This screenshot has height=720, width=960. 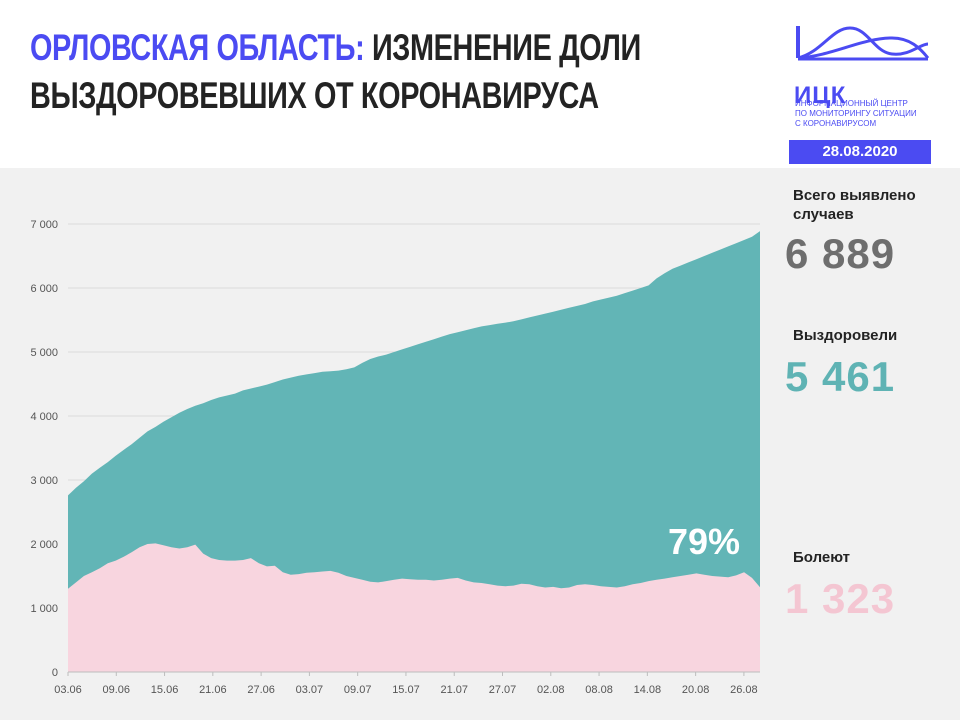 I want to click on x-tick-label: 27.06, so click(x=261, y=690).